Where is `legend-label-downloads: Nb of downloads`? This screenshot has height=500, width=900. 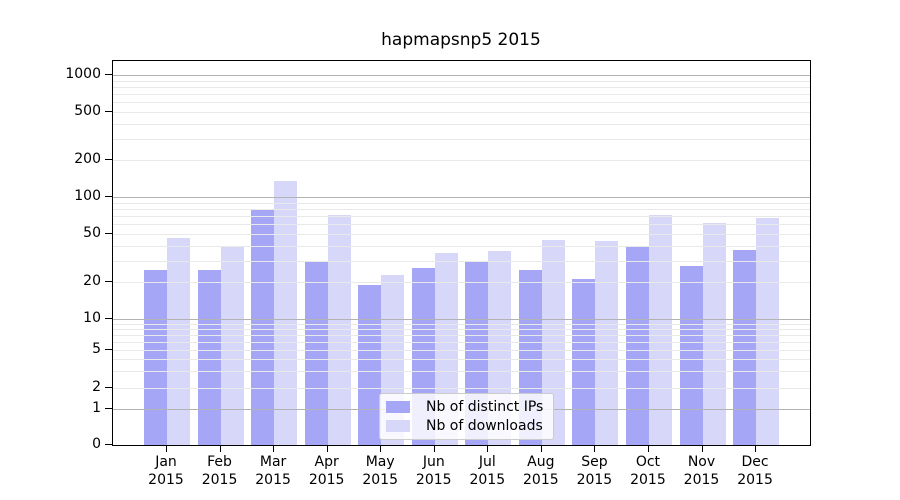 legend-label-downloads: Nb of downloads is located at coordinates (484, 426).